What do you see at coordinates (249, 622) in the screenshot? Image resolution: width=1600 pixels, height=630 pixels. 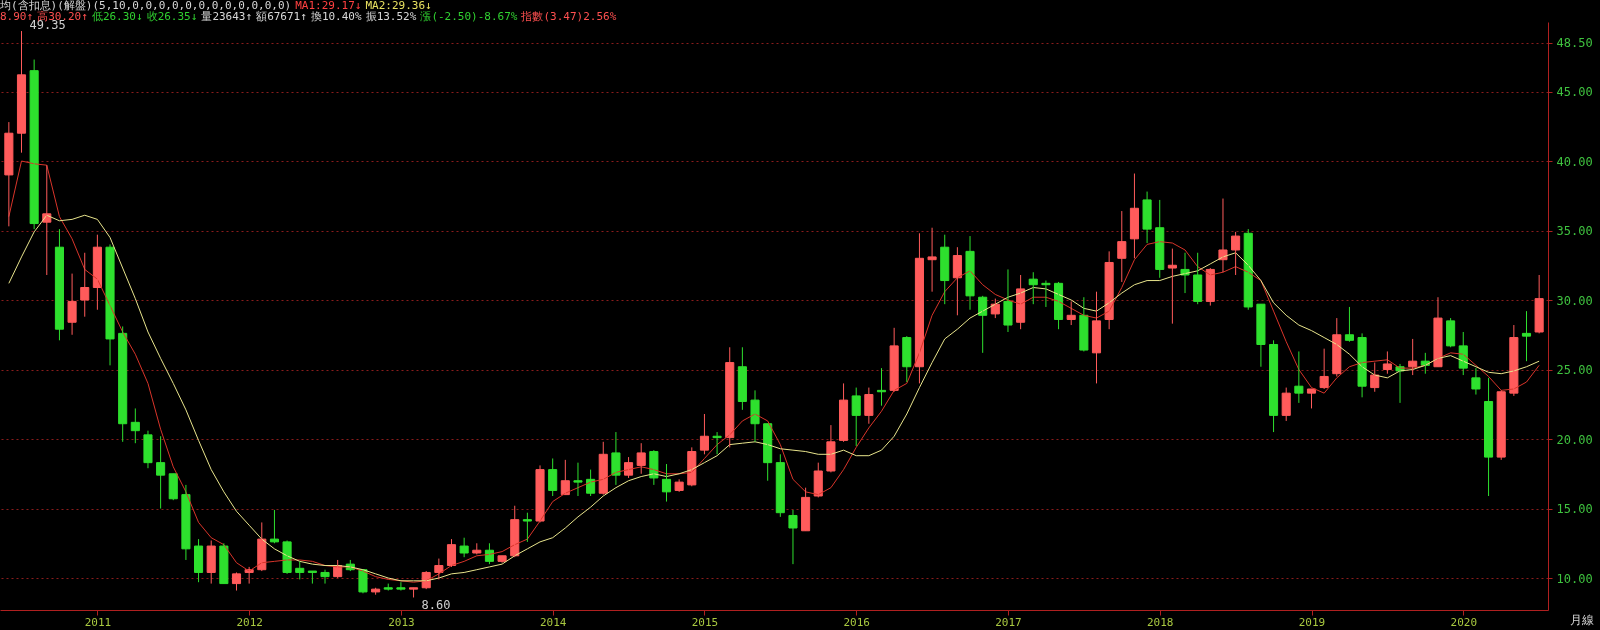 I see `x-tick-label: 2012` at bounding box center [249, 622].